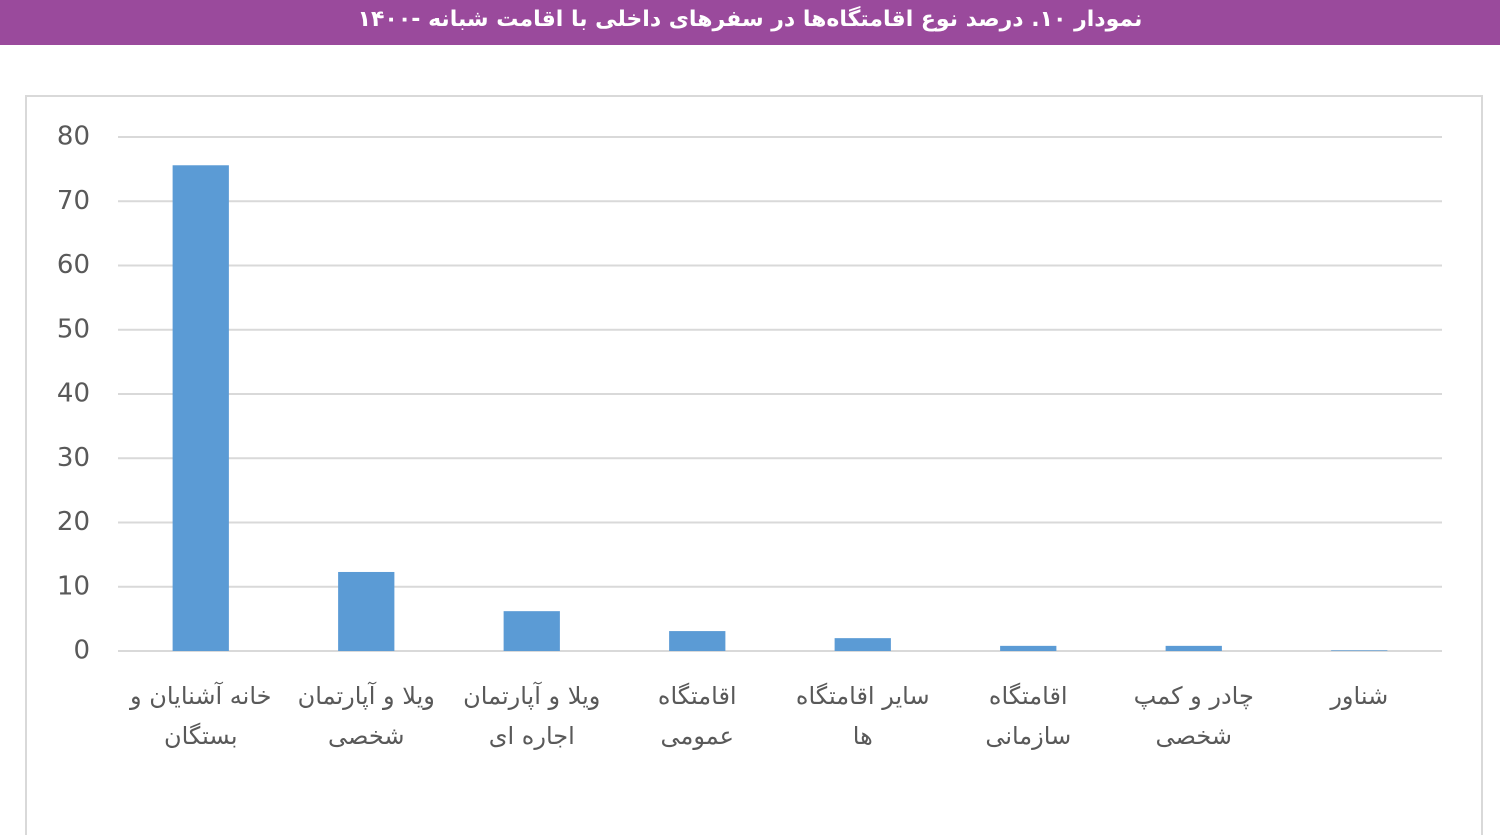 The image size is (1500, 839). I want to click on x-tick-label: شناور, so click(1359, 696).